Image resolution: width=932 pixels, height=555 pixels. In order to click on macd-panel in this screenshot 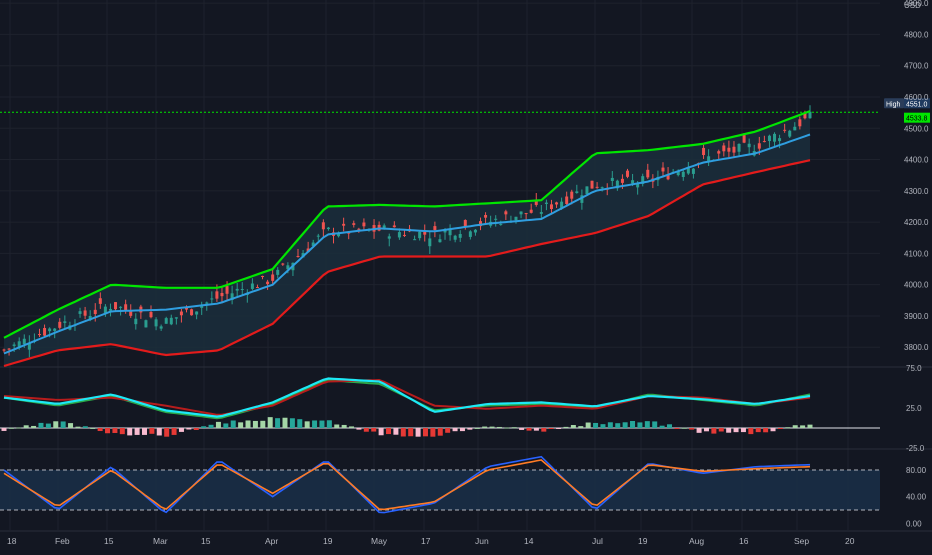, I will do `click(440, 407)`.